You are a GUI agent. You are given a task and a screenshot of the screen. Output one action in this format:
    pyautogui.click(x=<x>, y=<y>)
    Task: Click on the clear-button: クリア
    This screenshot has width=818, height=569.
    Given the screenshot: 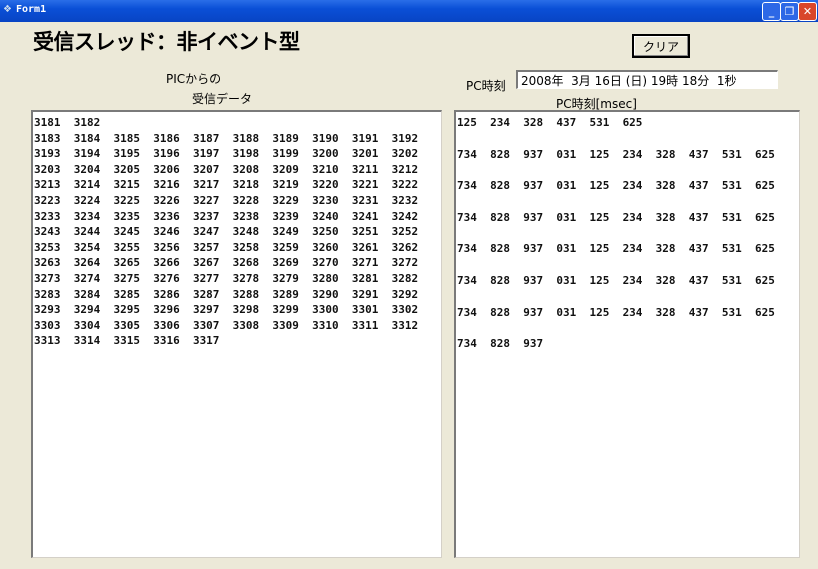 What is the action you would take?
    pyautogui.click(x=661, y=46)
    